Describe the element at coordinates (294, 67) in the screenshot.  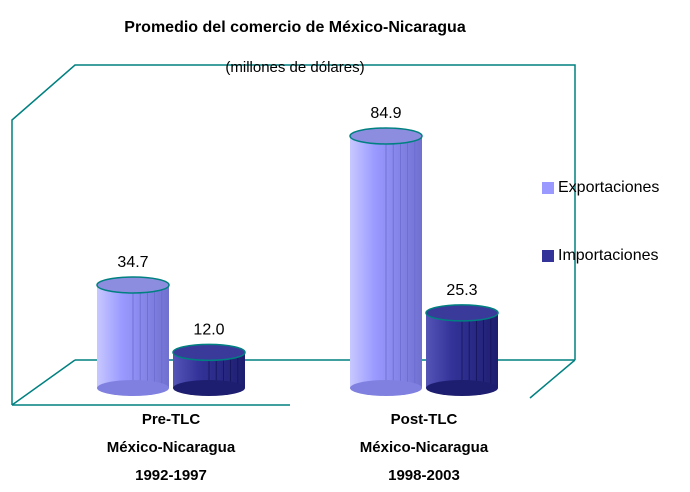
I see `chart-subtitle: (millones de dólares)` at that location.